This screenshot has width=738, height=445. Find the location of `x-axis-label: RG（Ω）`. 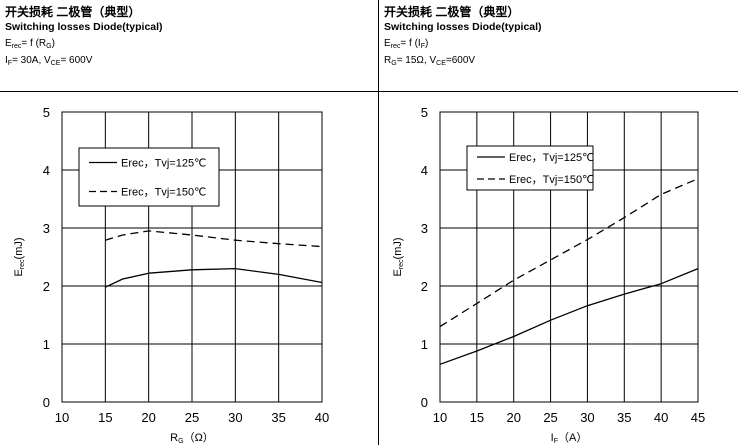

x-axis-label: RG（Ω） is located at coordinates (192, 438).